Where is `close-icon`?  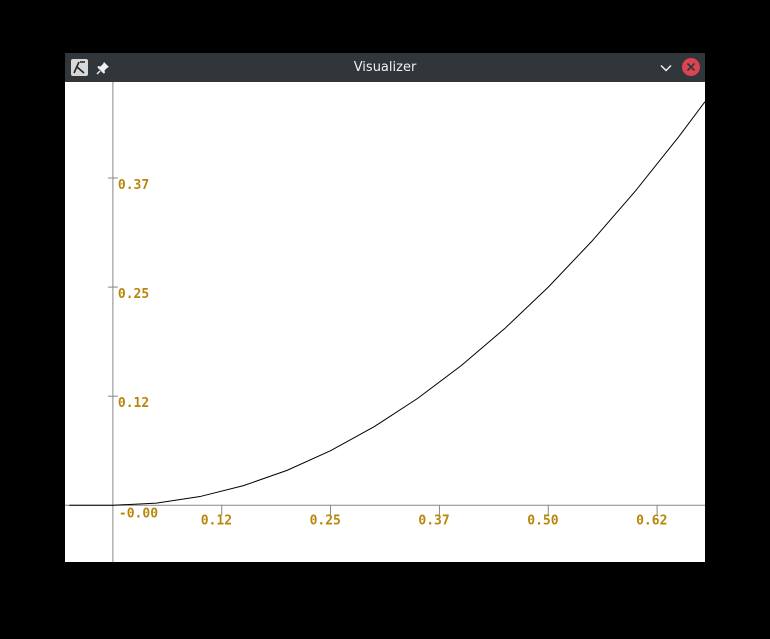
close-icon is located at coordinates (691, 67).